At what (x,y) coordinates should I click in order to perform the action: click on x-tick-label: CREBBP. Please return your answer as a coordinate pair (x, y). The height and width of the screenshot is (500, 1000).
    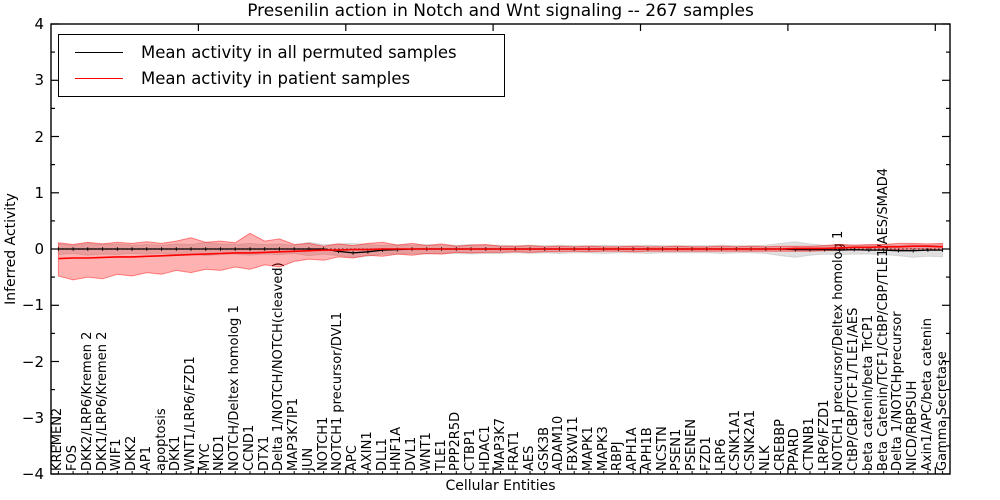
    Looking at the image, I should click on (780, 445).